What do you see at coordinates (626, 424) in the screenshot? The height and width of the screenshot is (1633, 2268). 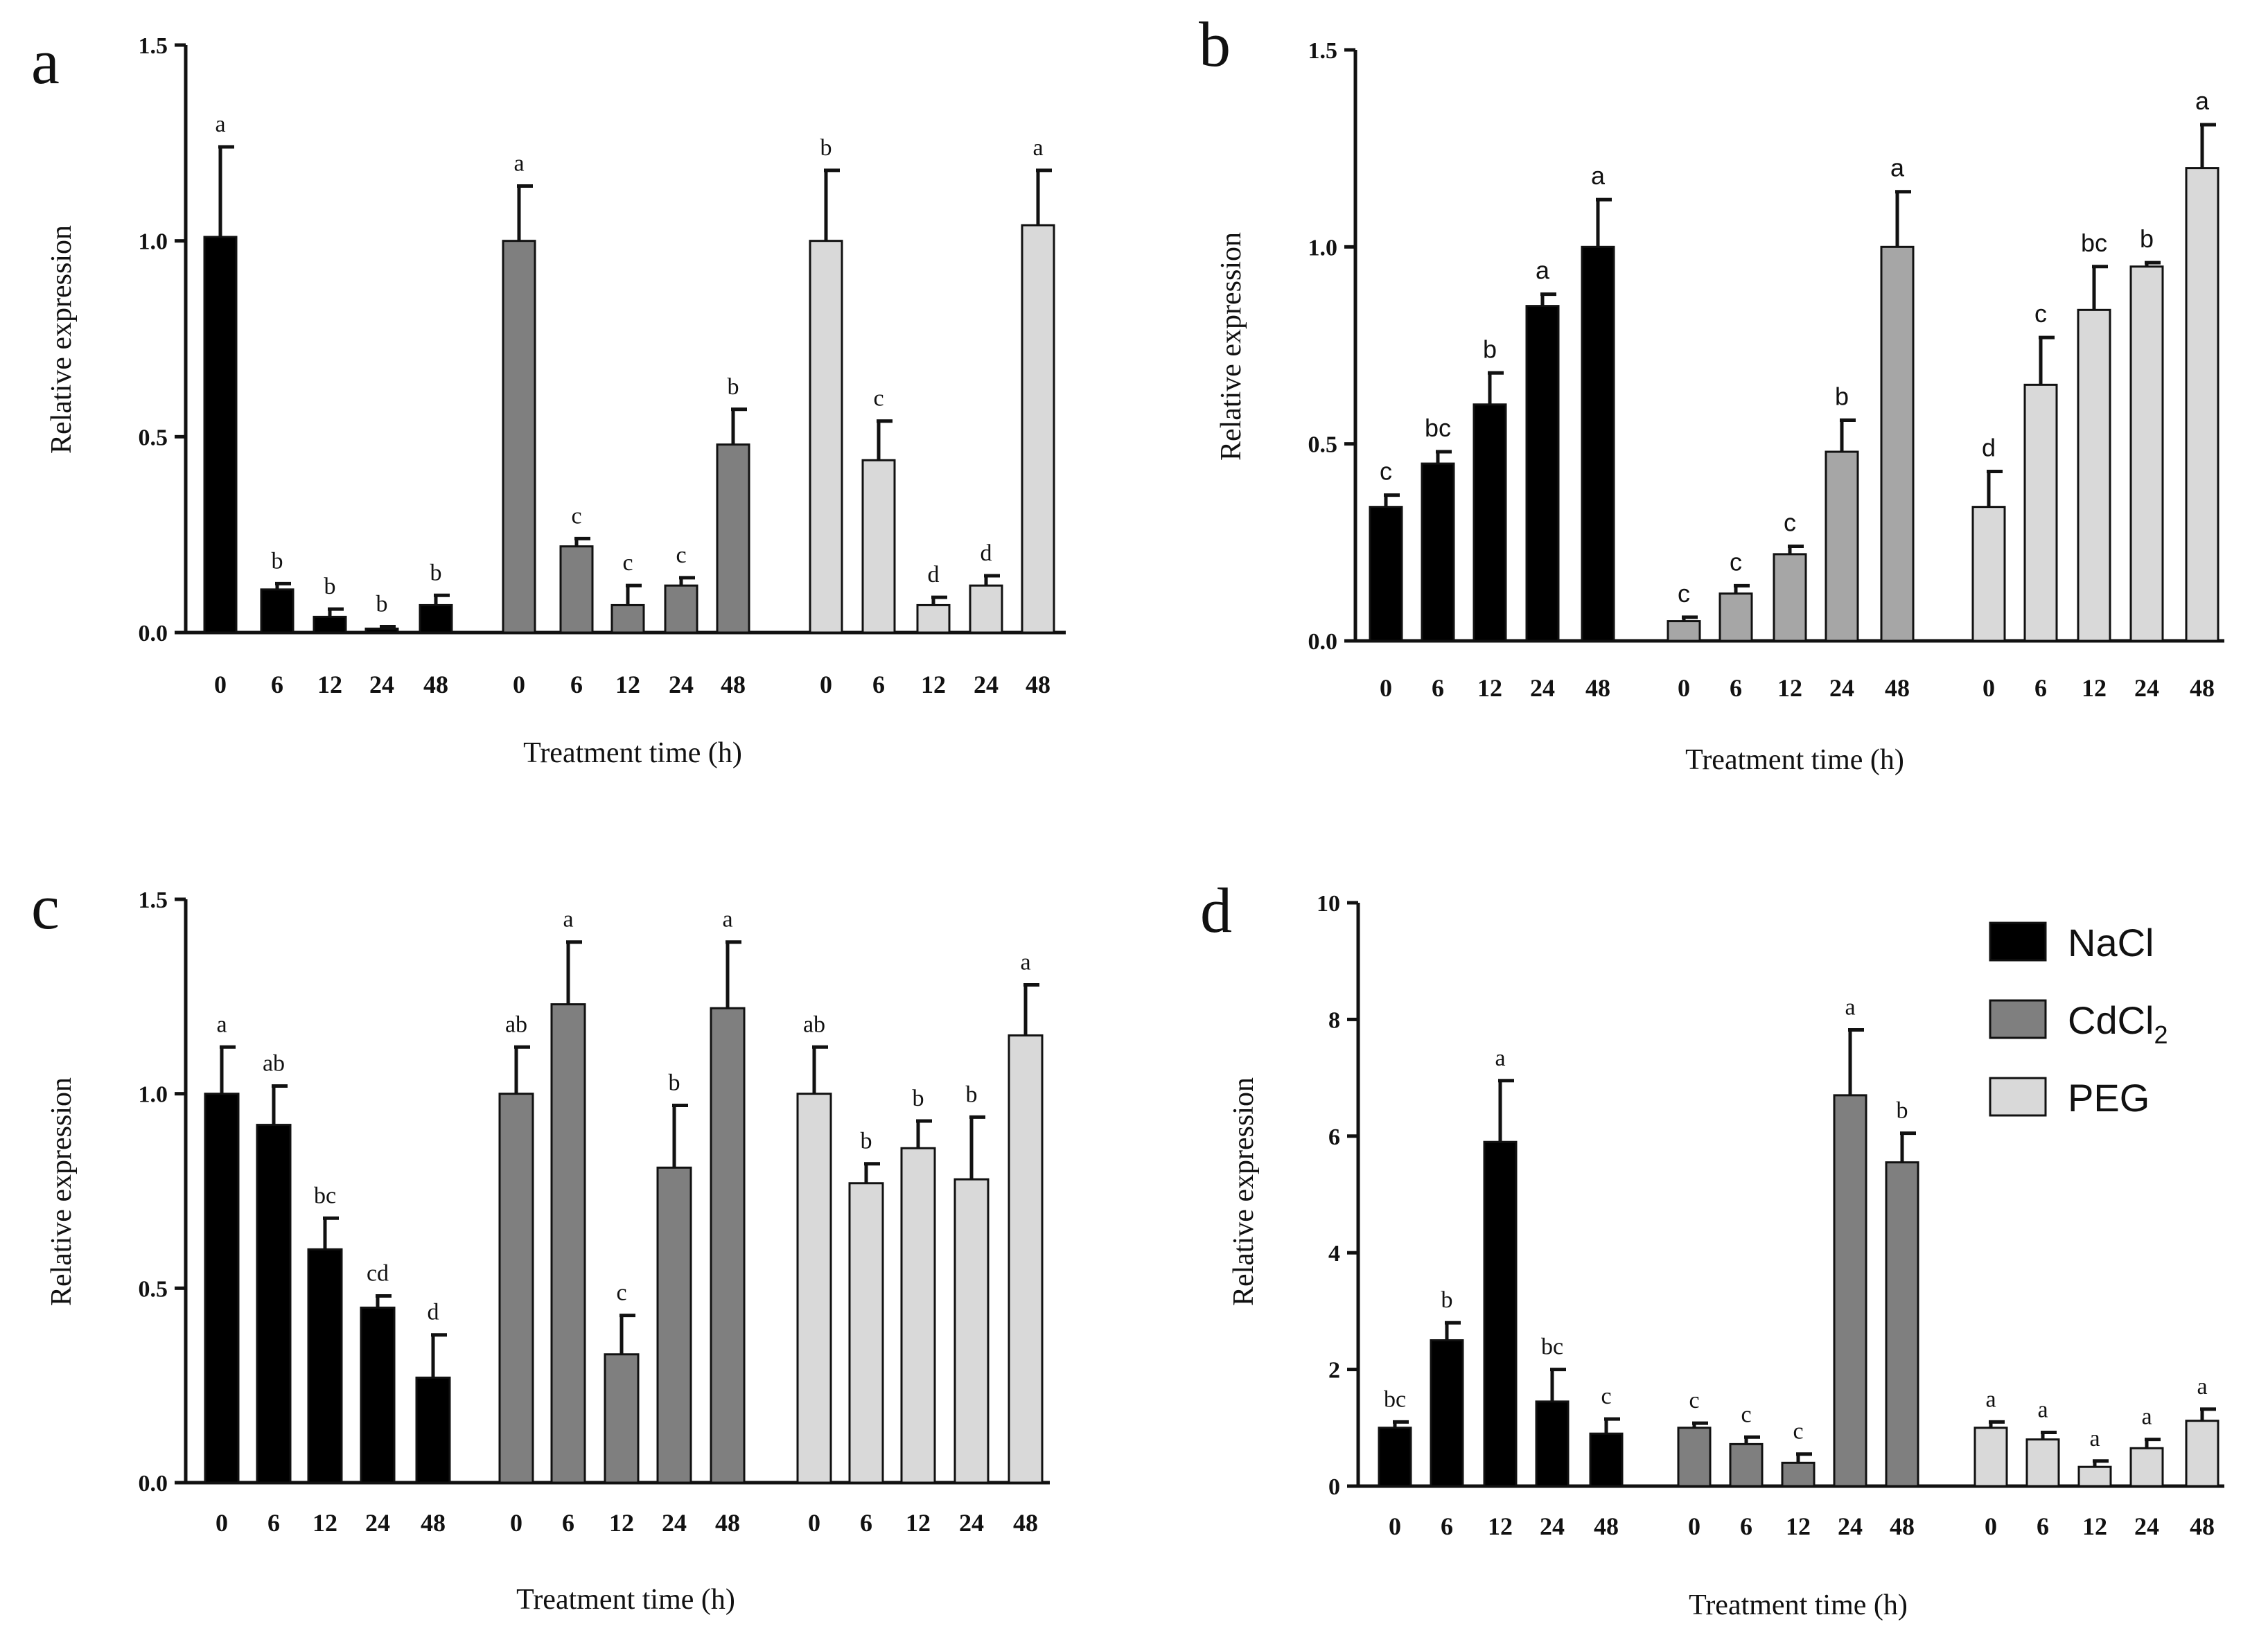 I see `series-CdCl2: a 0 c 6 c 12 c 24 b 48` at bounding box center [626, 424].